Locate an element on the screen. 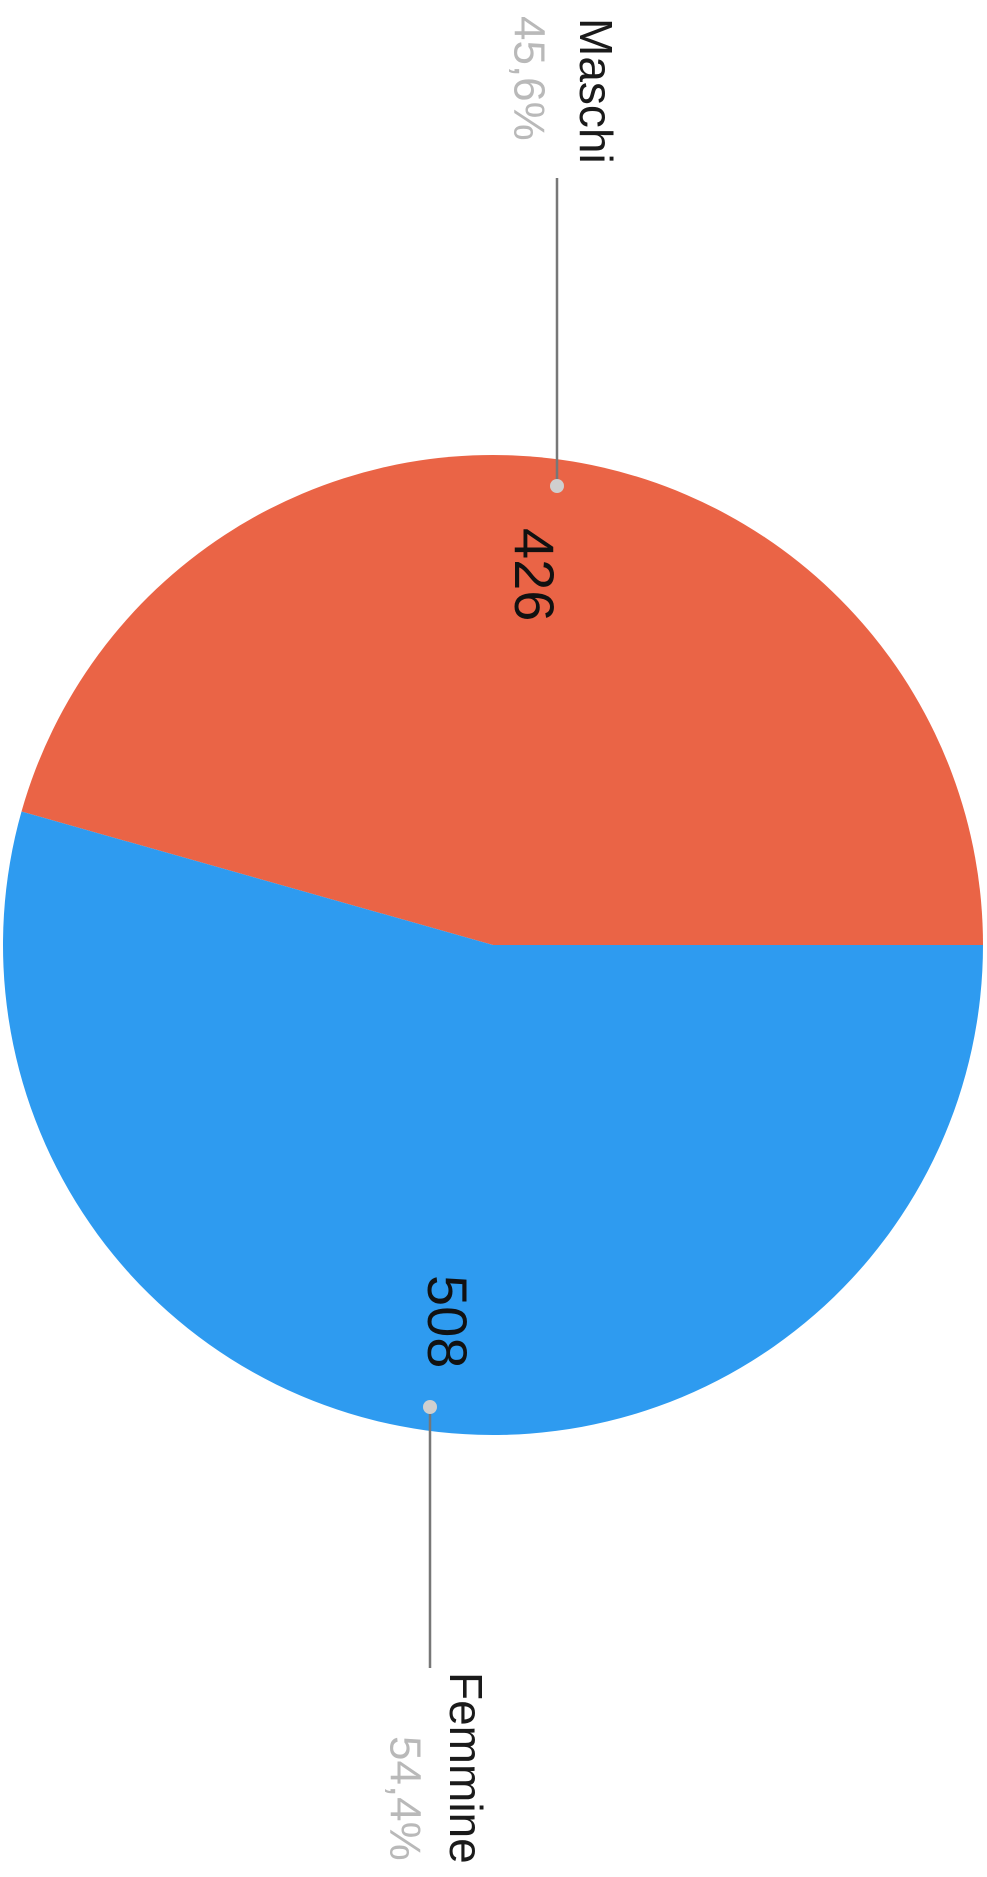 The height and width of the screenshot is (1877, 987). callout-maschi: 426 Maschi 45,6% is located at coordinates (562, 318).